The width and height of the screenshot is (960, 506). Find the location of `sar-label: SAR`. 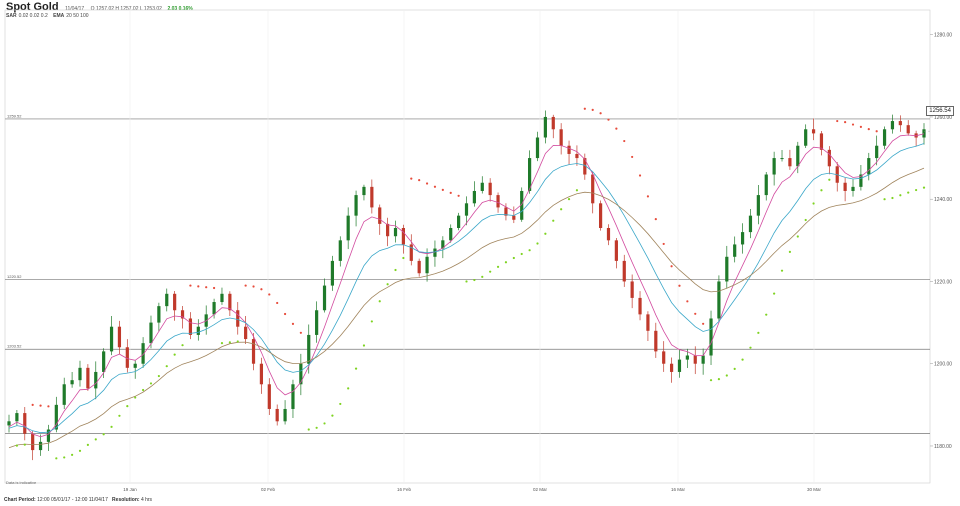

sar-label: SAR is located at coordinates (11, 16).